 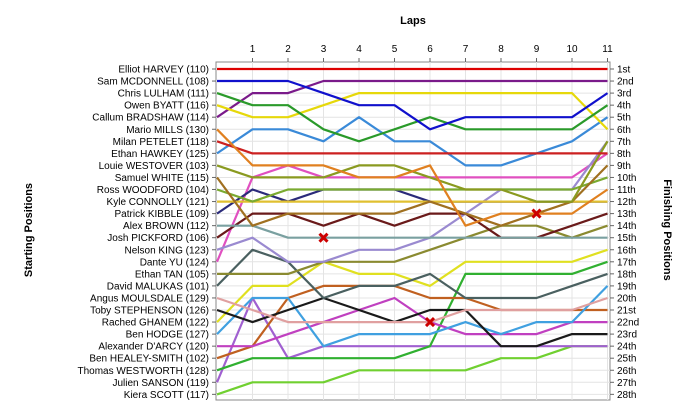 I want to click on x-tick-label: 6, so click(x=430, y=49).